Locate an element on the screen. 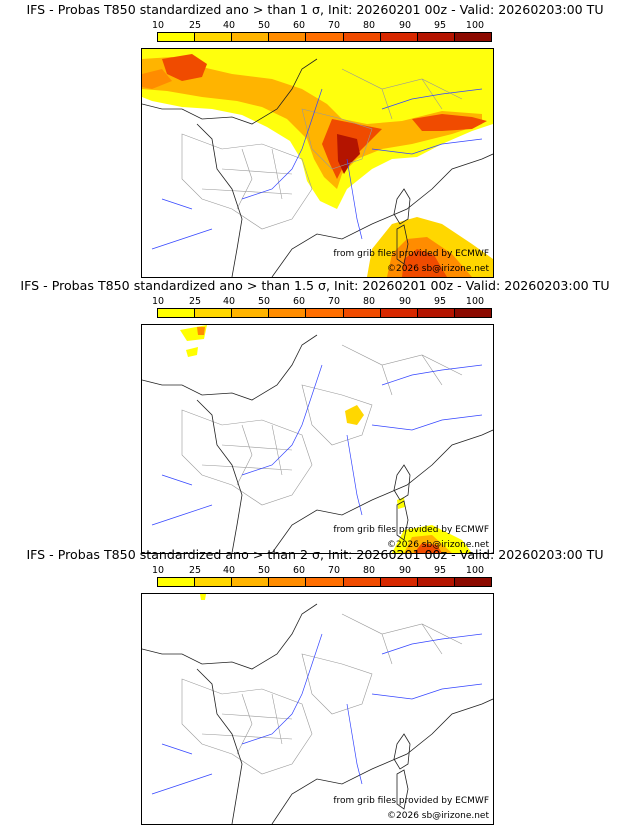  tick-label: 80 is located at coordinates (369, 25).